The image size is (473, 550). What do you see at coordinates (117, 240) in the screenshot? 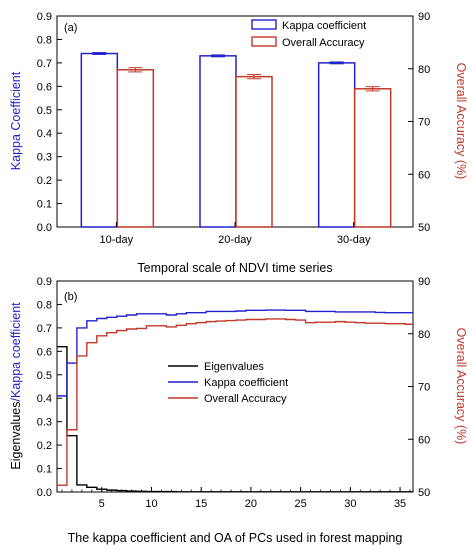
I see `panel-a-xtick-label: 10-day` at bounding box center [117, 240].